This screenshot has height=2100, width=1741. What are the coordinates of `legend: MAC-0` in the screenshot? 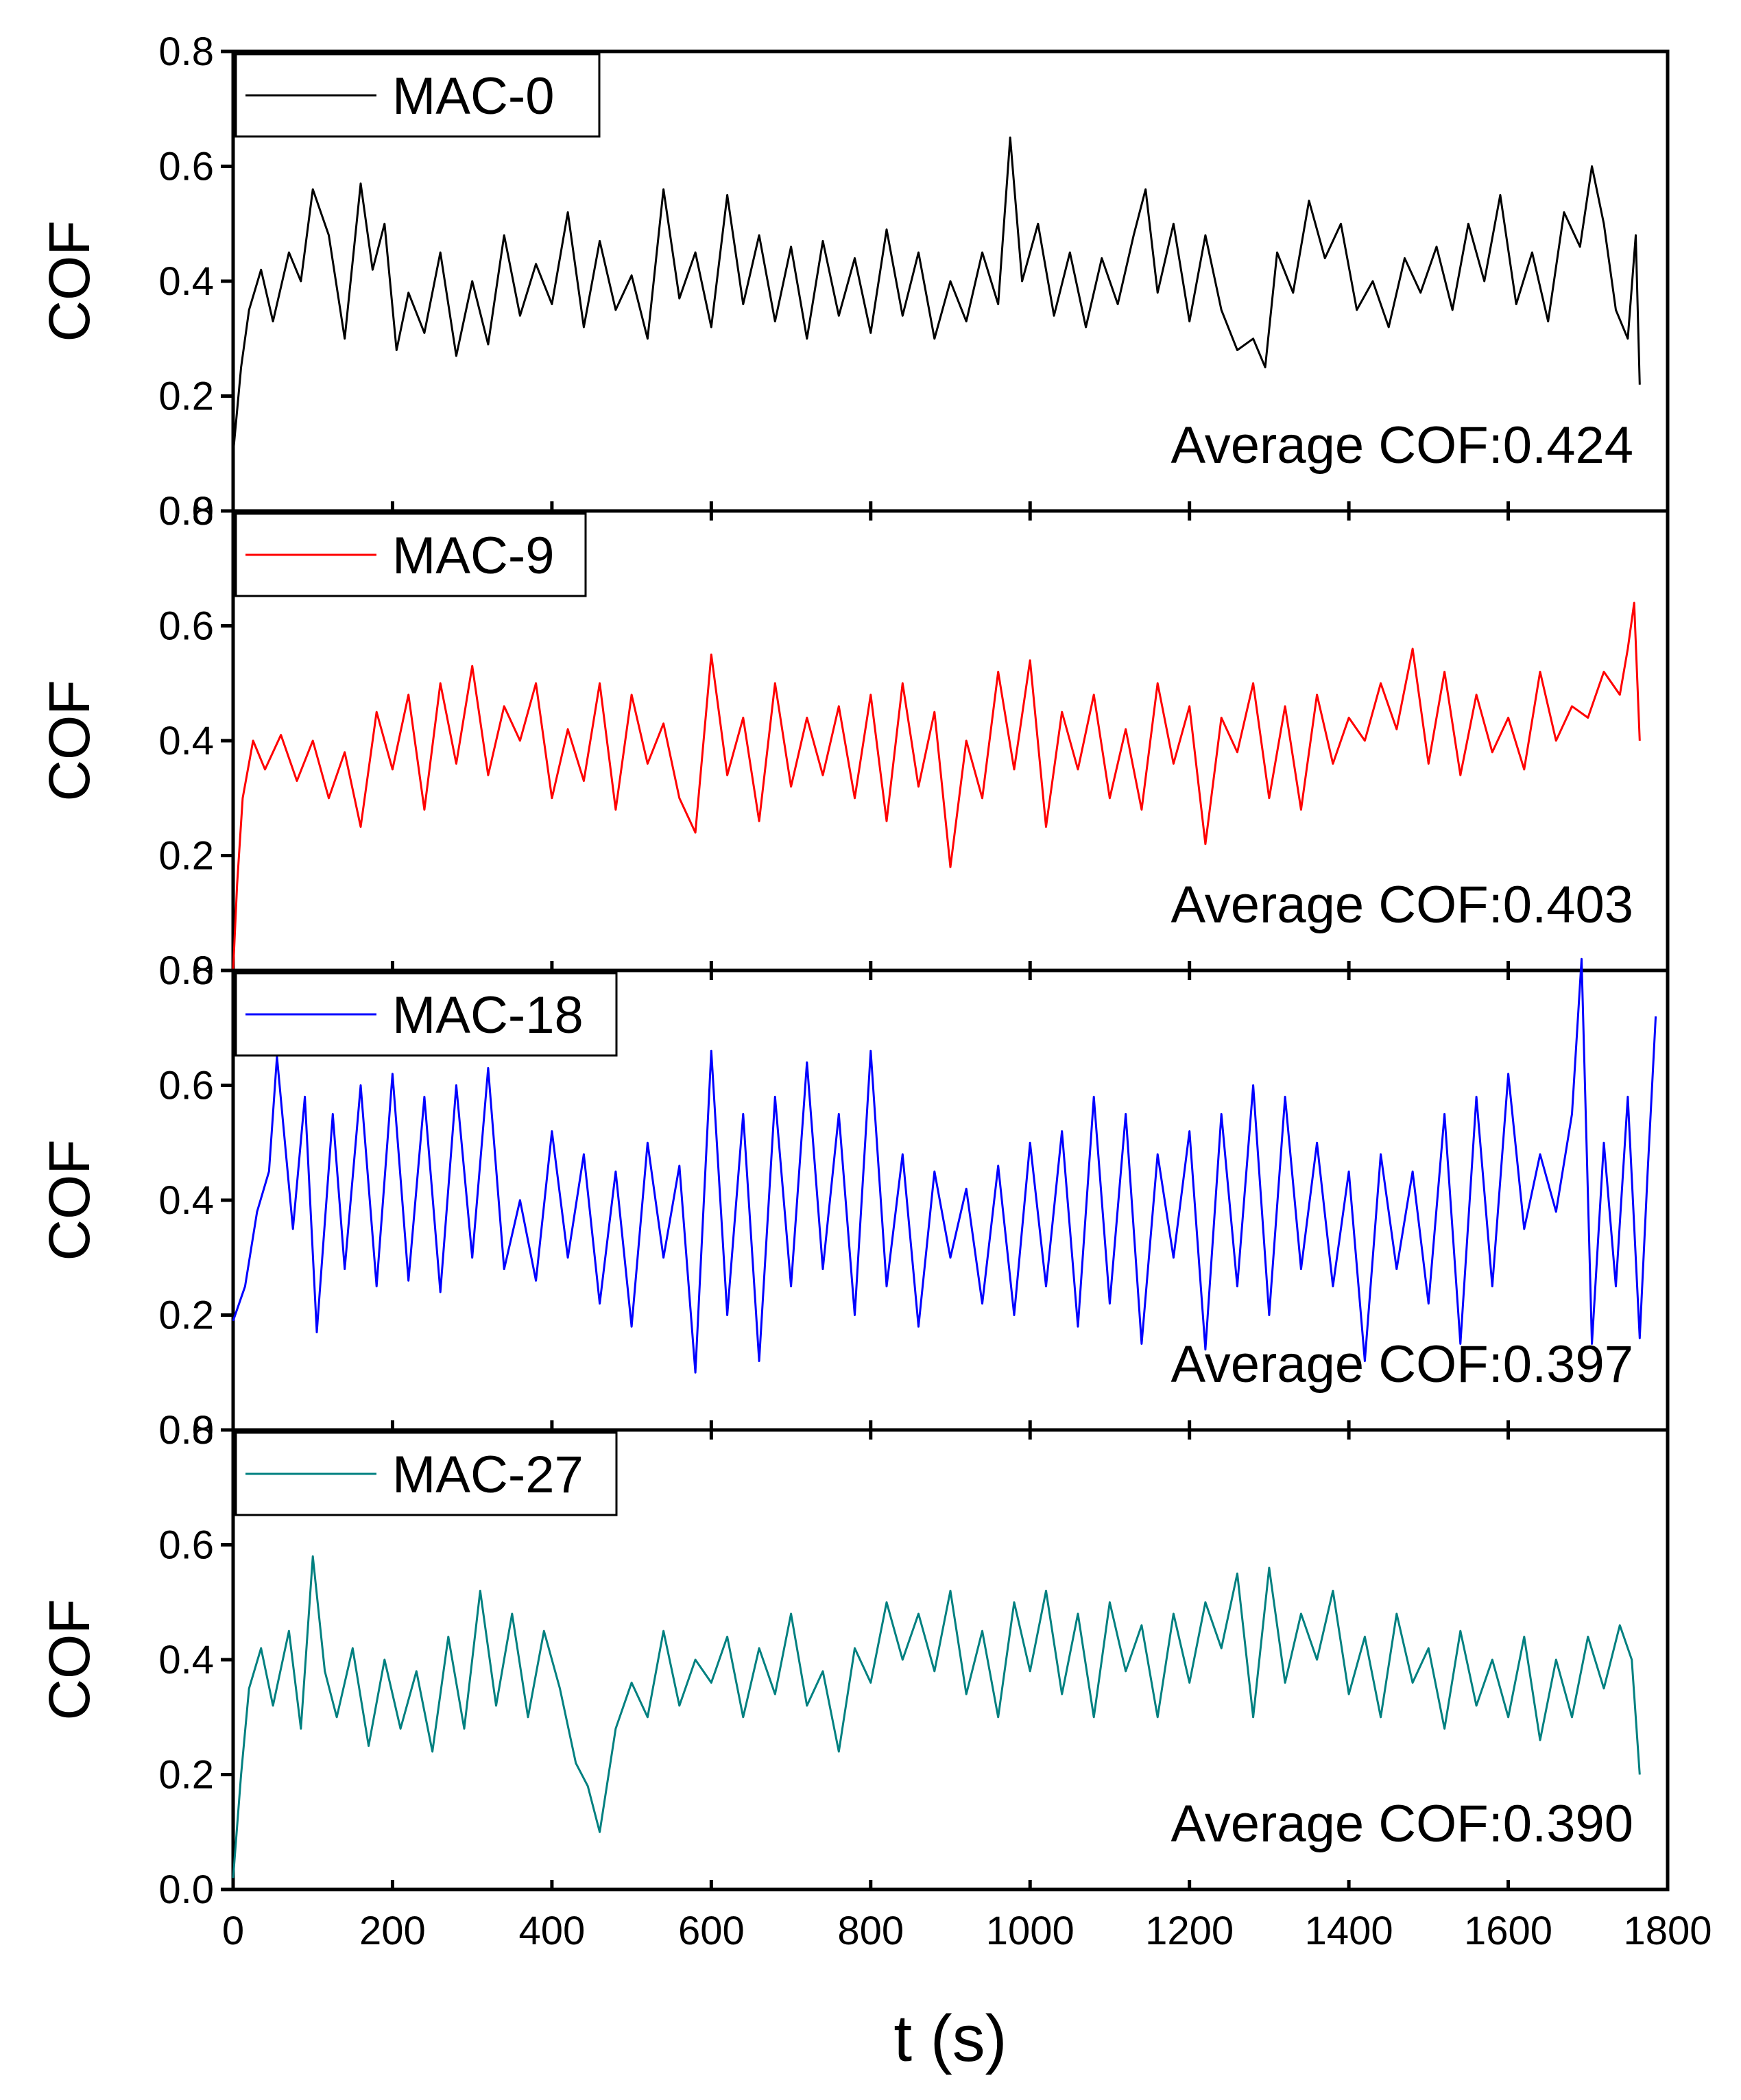 It's located at (418, 95).